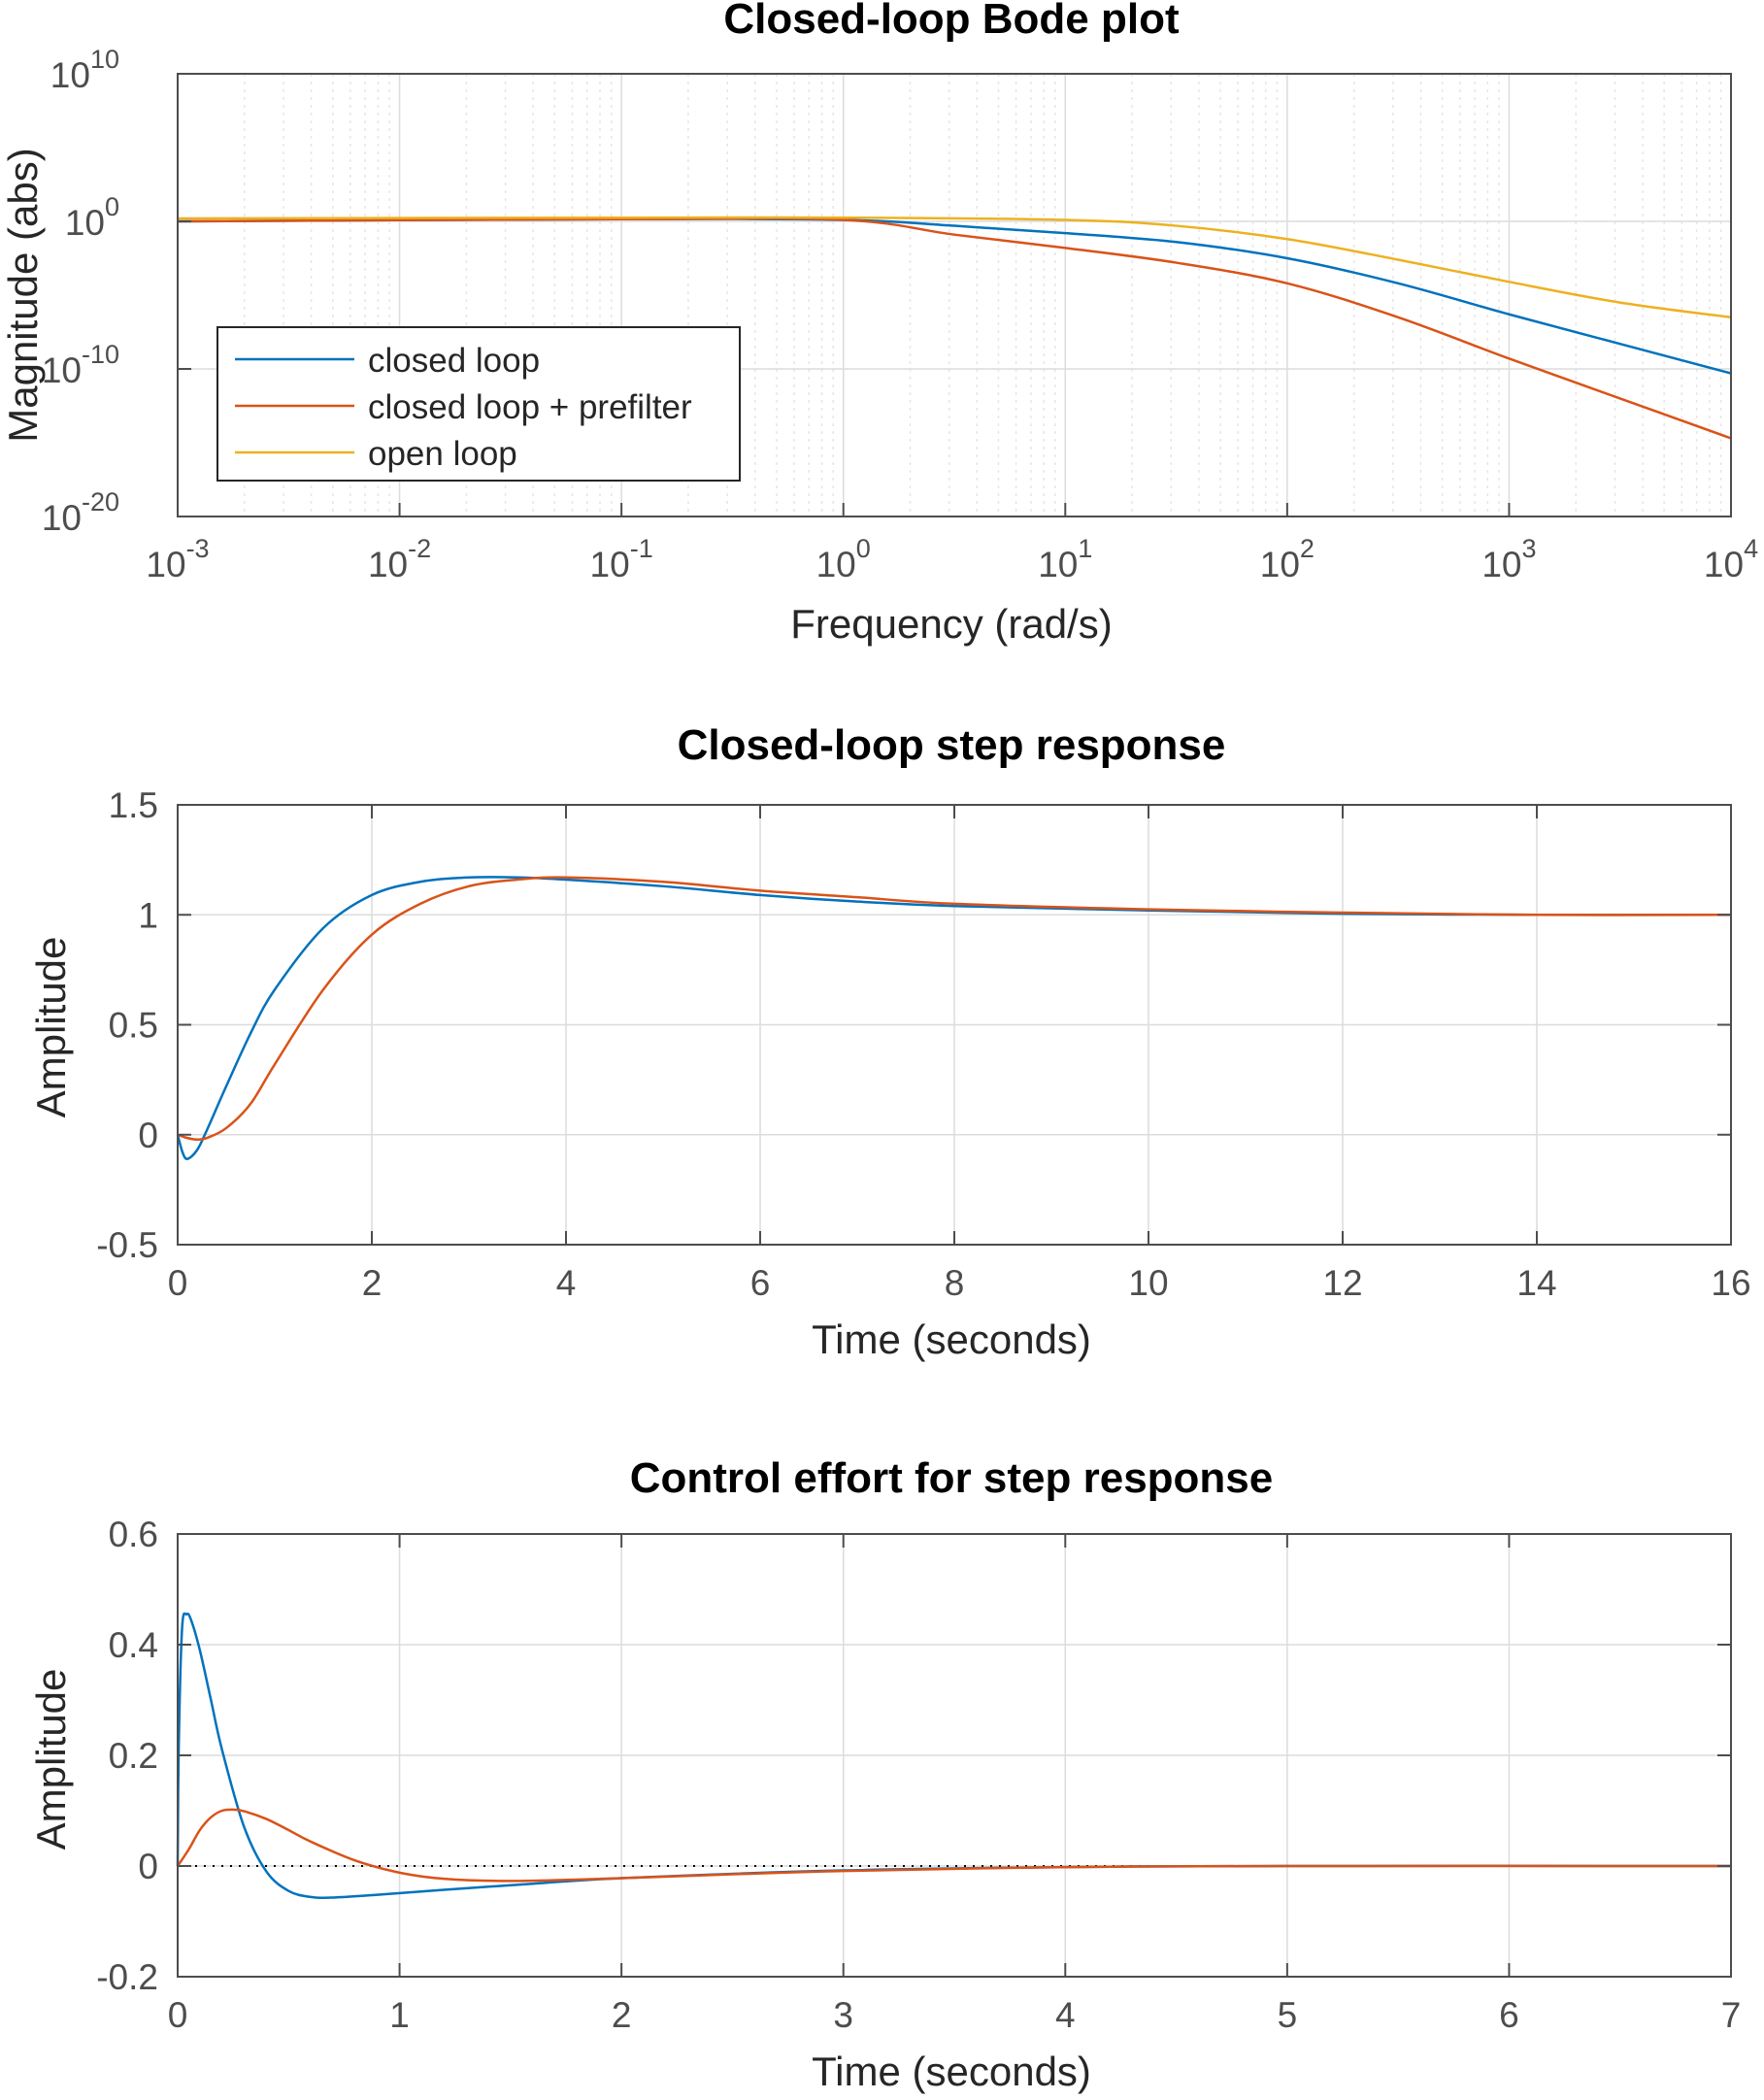  I want to click on x-tick-label: 10, so click(1148, 1283).